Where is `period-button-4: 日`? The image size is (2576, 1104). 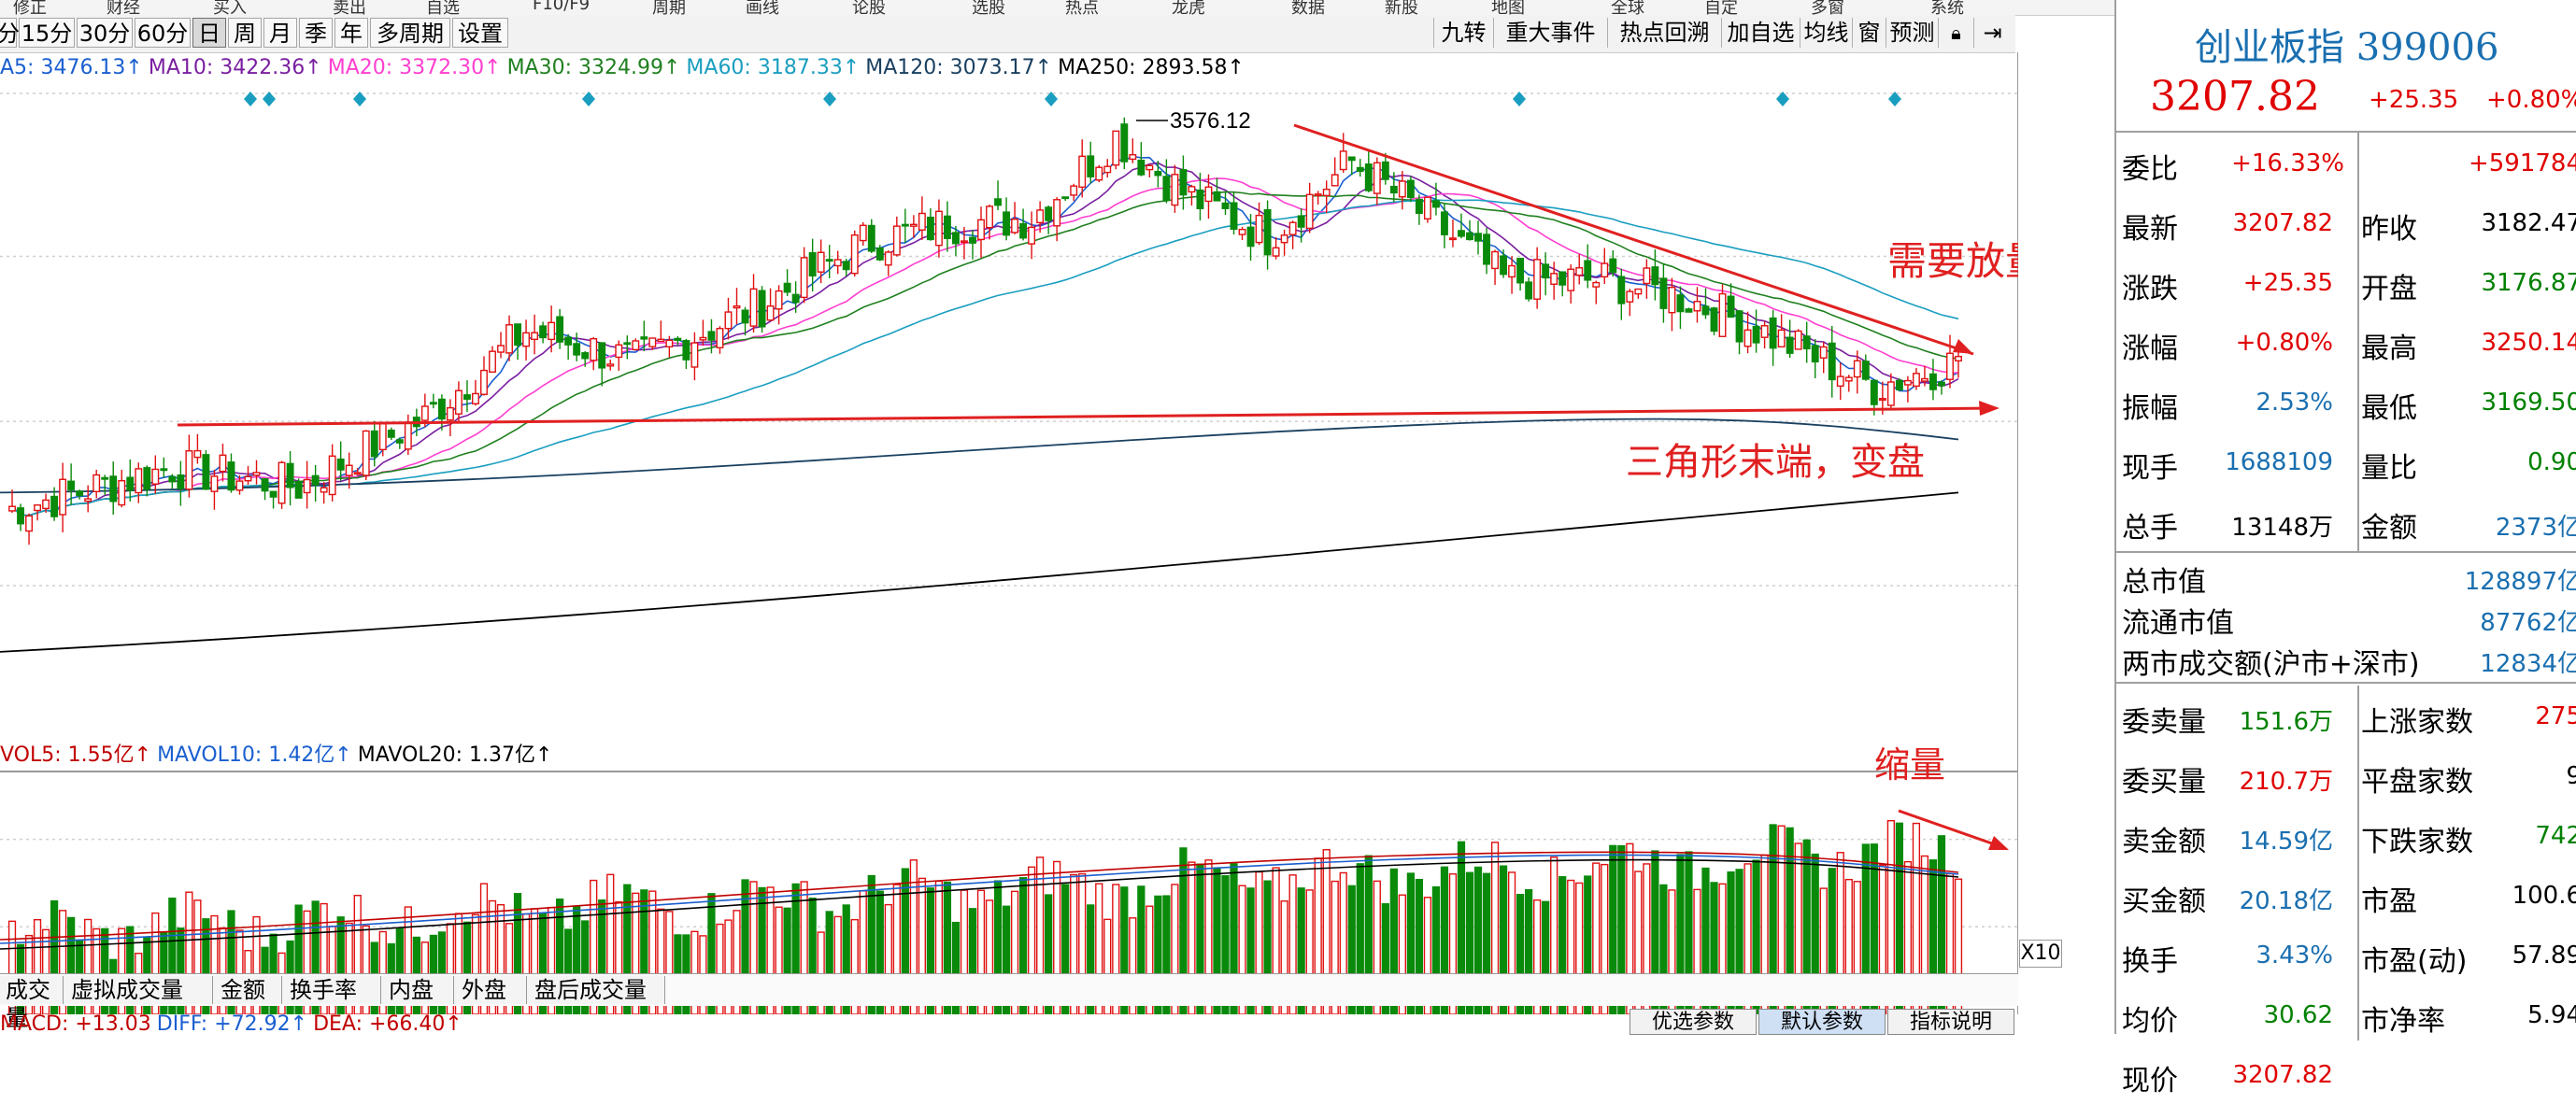 period-button-4: 日 is located at coordinates (209, 33).